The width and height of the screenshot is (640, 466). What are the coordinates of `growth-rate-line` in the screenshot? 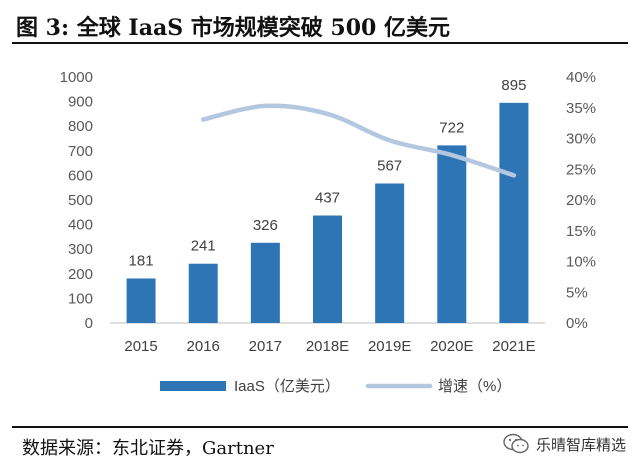 It's located at (358, 140).